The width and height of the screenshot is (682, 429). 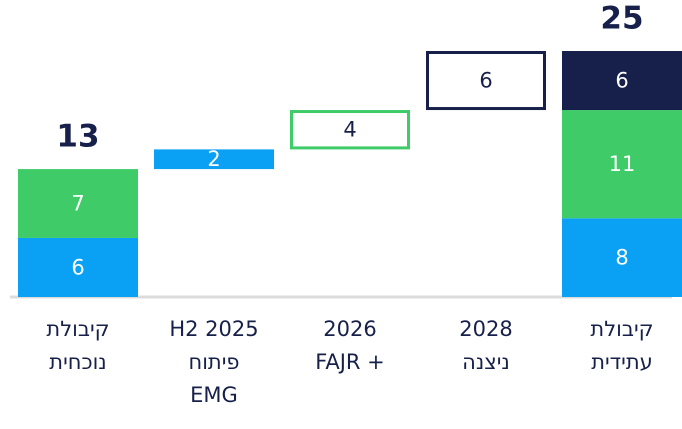 I want to click on x-tick-label: נוכחית, so click(x=77, y=362).